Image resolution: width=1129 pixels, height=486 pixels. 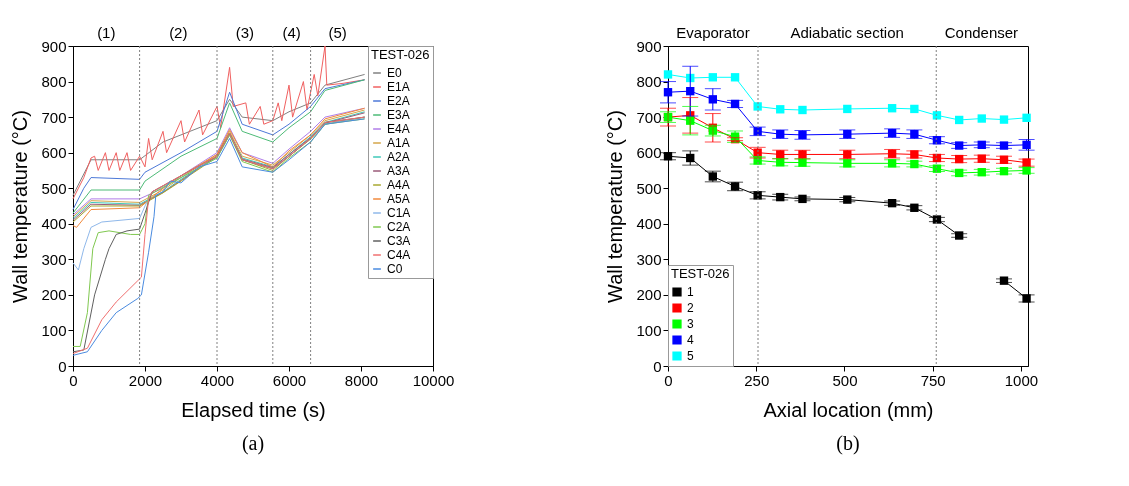 I want to click on legend-label: E0, so click(x=394, y=73).